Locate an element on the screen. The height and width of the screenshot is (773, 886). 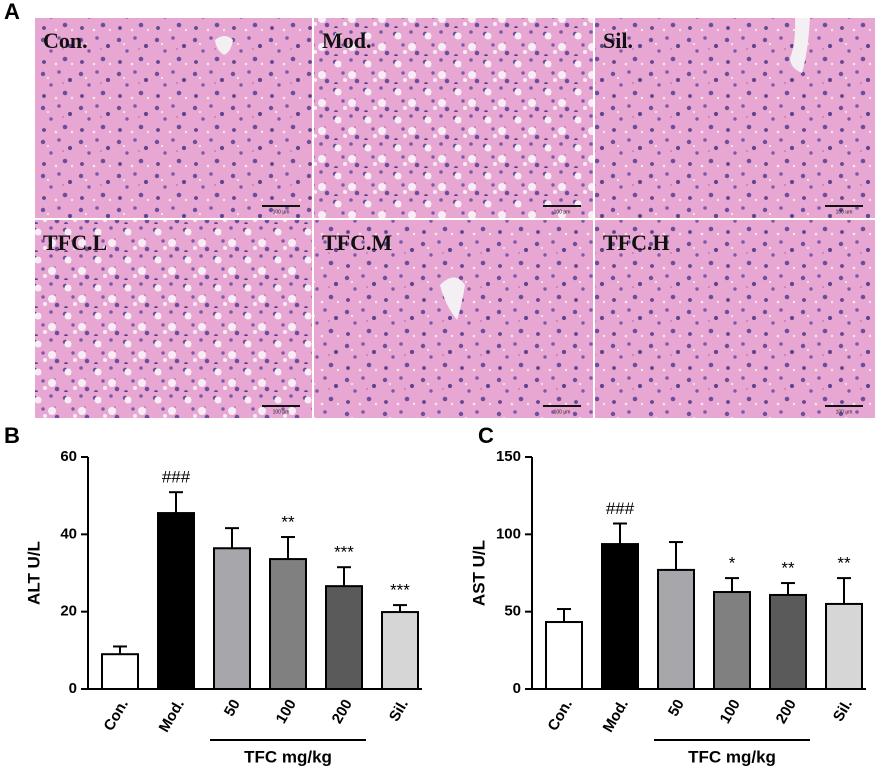
y-tick-label: 100 is located at coordinates (508, 533).